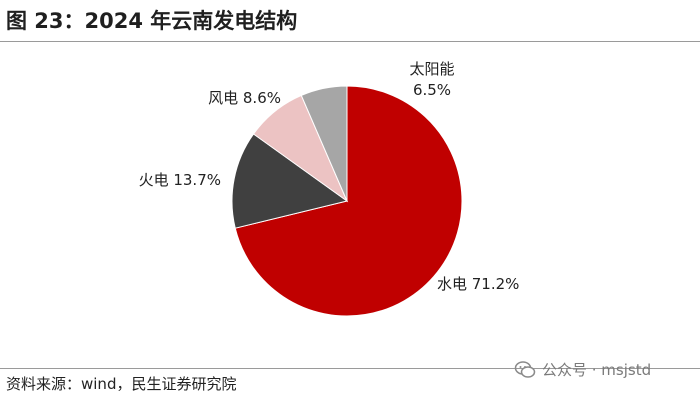 Image resolution: width=700 pixels, height=400 pixels. I want to click on title-divider, so click(350, 41).